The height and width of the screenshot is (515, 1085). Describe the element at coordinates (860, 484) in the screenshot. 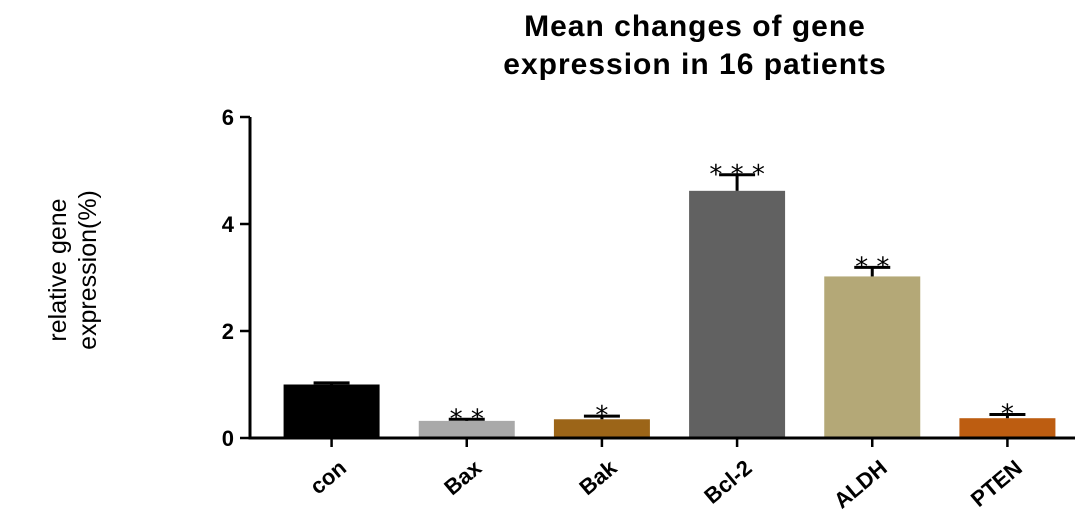

I see `x-tick-label-ALDH: ALDH` at that location.